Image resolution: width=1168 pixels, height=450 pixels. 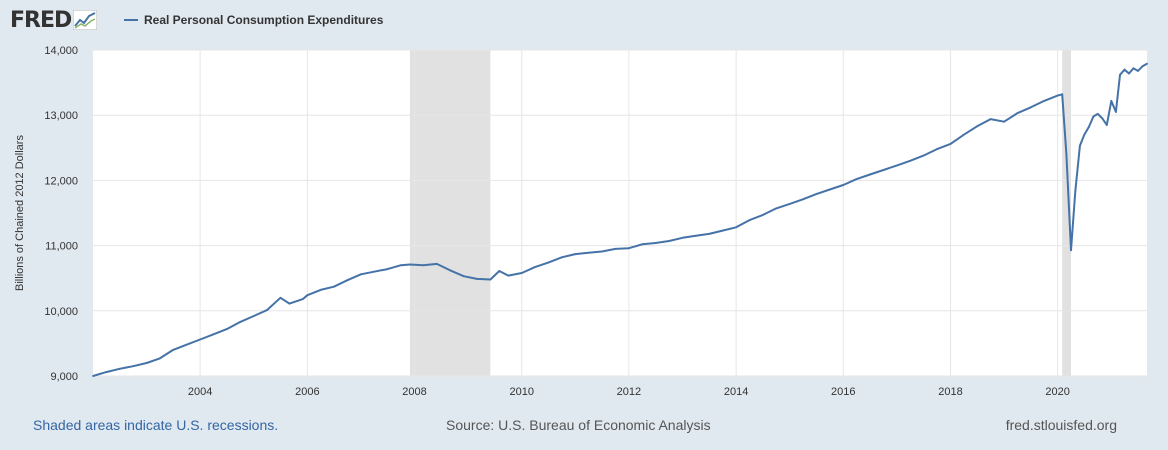 I want to click on y-tick-label: 9,000, so click(x=64, y=377).